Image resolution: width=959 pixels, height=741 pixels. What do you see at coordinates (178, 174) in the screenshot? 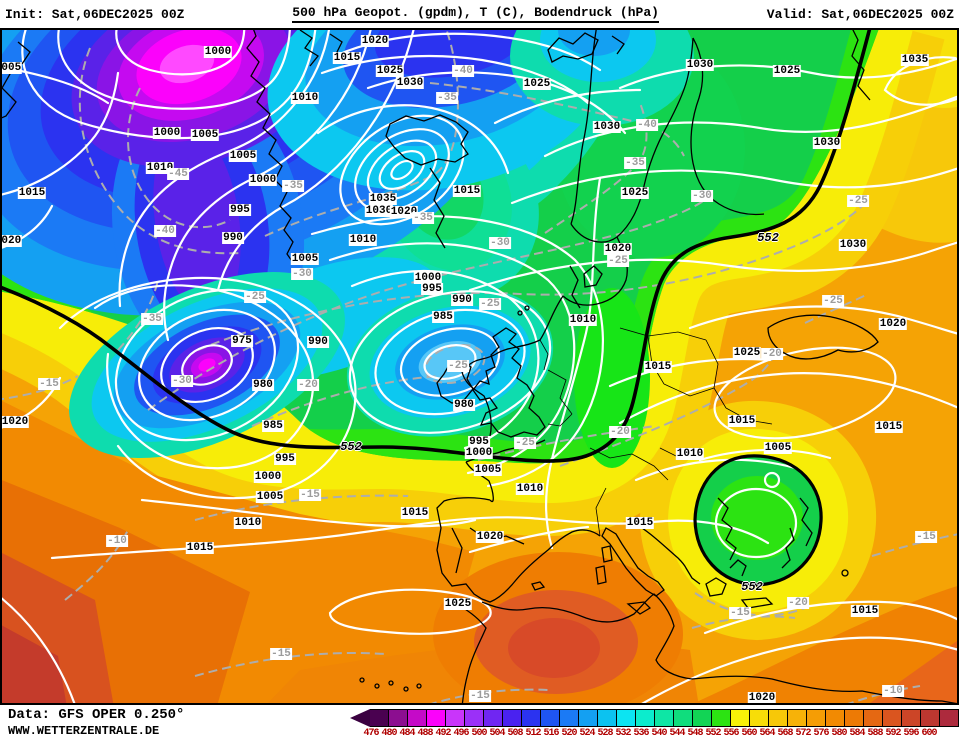
I see `temperature-contour-label: -45` at bounding box center [178, 174].